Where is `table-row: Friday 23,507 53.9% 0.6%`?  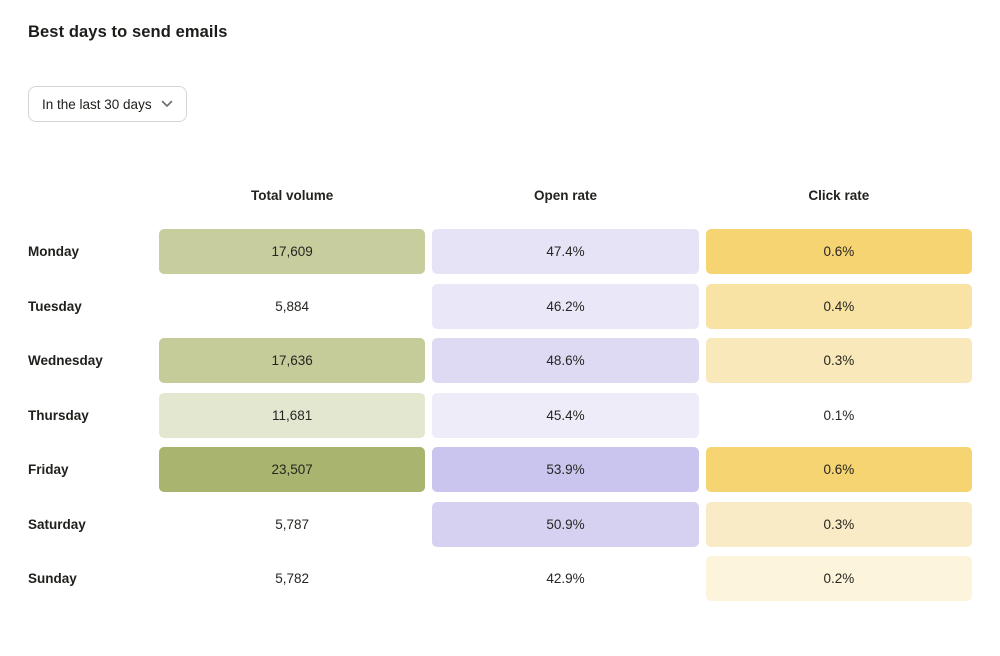
table-row: Friday 23,507 53.9% 0.6% is located at coordinates (500, 469).